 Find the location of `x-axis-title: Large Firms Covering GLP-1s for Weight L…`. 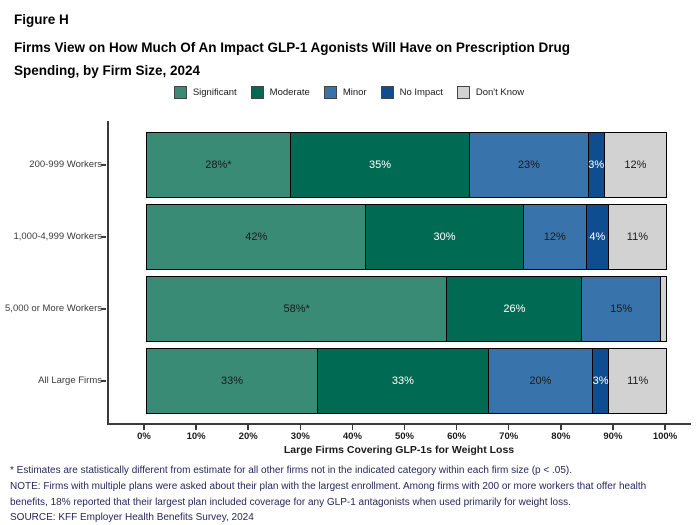

x-axis-title: Large Firms Covering GLP-1s for Weight L… is located at coordinates (399, 450).